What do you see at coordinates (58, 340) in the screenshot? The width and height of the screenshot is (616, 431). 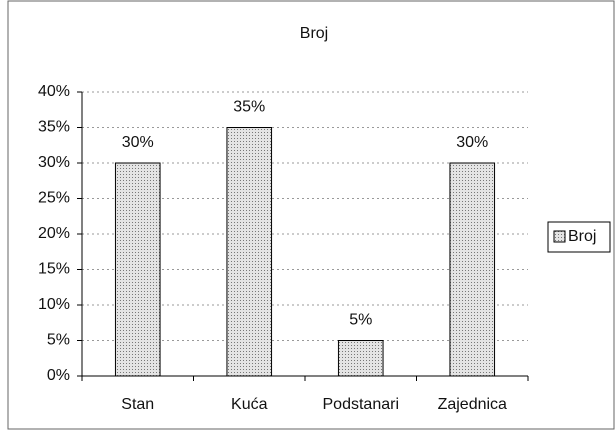 I see `y-tick-label: 5%` at bounding box center [58, 340].